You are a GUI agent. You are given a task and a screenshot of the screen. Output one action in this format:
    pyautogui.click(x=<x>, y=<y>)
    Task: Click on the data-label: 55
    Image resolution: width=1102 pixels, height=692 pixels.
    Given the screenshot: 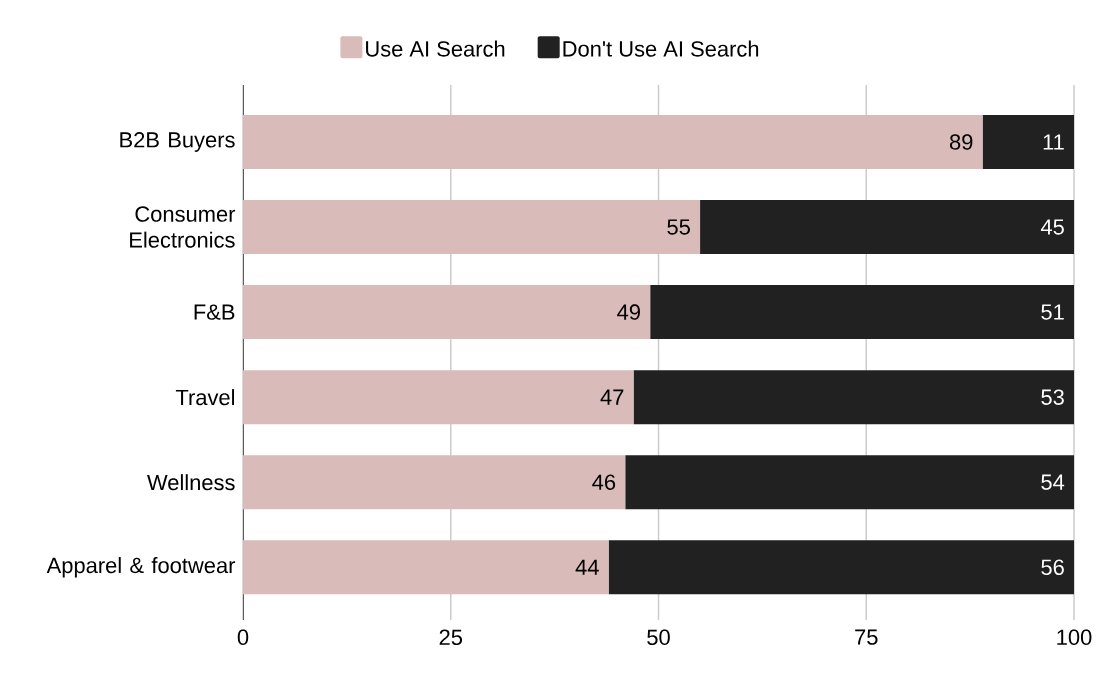 What is the action you would take?
    pyautogui.click(x=678, y=227)
    